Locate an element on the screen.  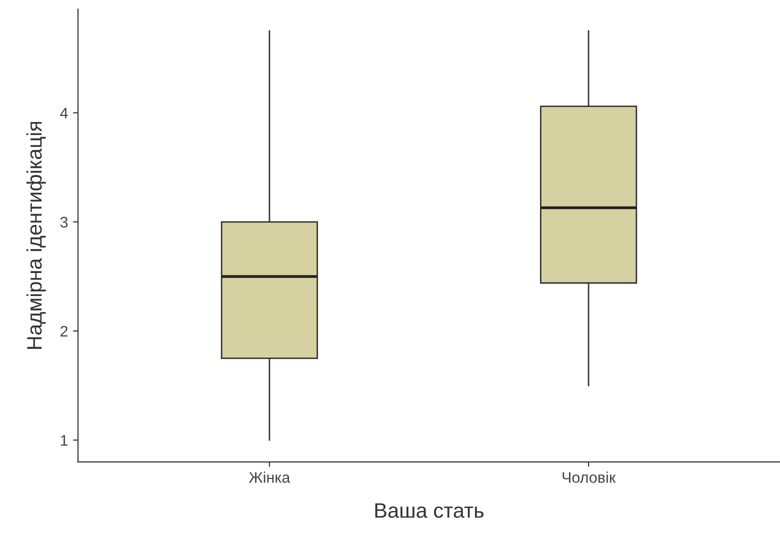
y-tick-label: 3 is located at coordinates (64, 222).